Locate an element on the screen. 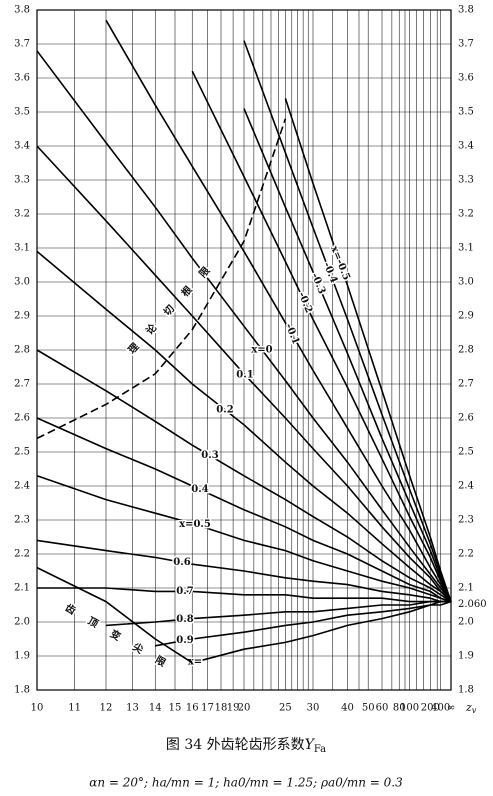 The image size is (493, 796). x-tick-label: 20 is located at coordinates (244, 708).